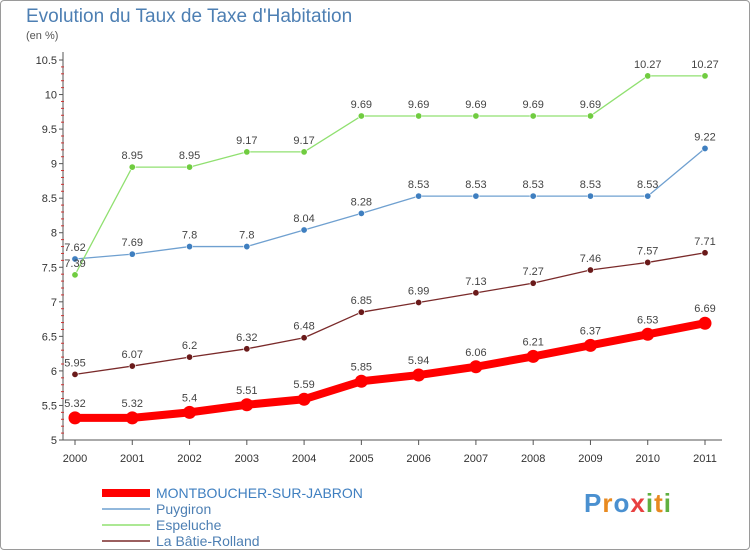  What do you see at coordinates (361, 459) in the screenshot?
I see `x-tick-label: 2005` at bounding box center [361, 459].